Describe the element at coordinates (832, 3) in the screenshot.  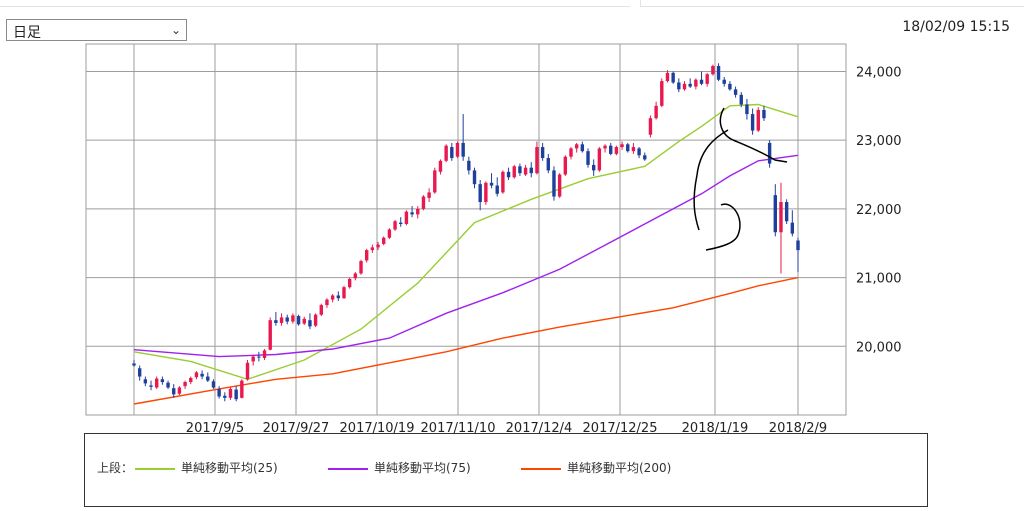
I see `top-divider-right` at that location.